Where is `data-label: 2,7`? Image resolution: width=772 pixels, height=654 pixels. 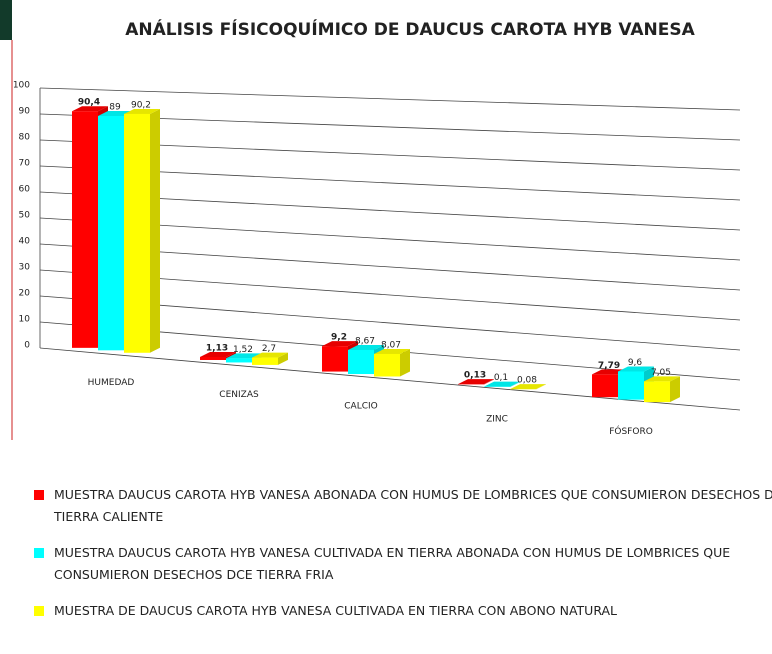
data-label: 2,7 is located at coordinates (269, 349).